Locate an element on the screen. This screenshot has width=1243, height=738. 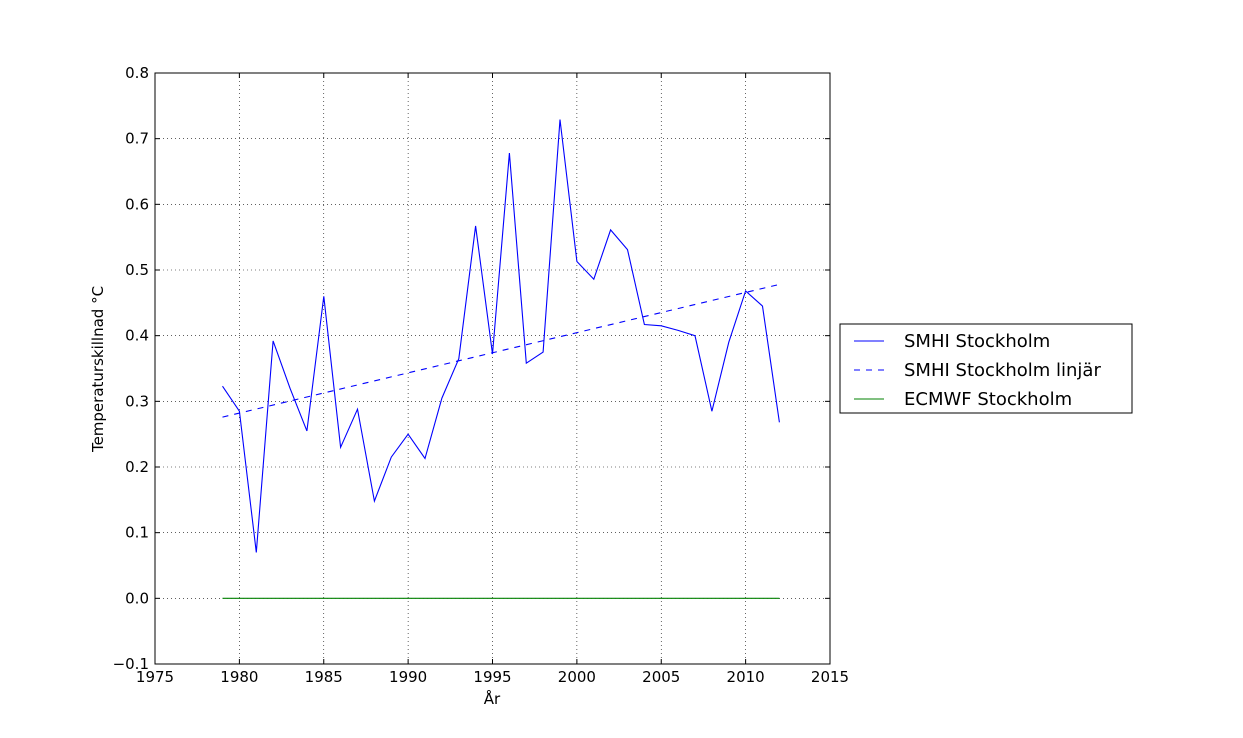
y-axis-label: Temperaturskillnad °C is located at coordinates (98, 369).